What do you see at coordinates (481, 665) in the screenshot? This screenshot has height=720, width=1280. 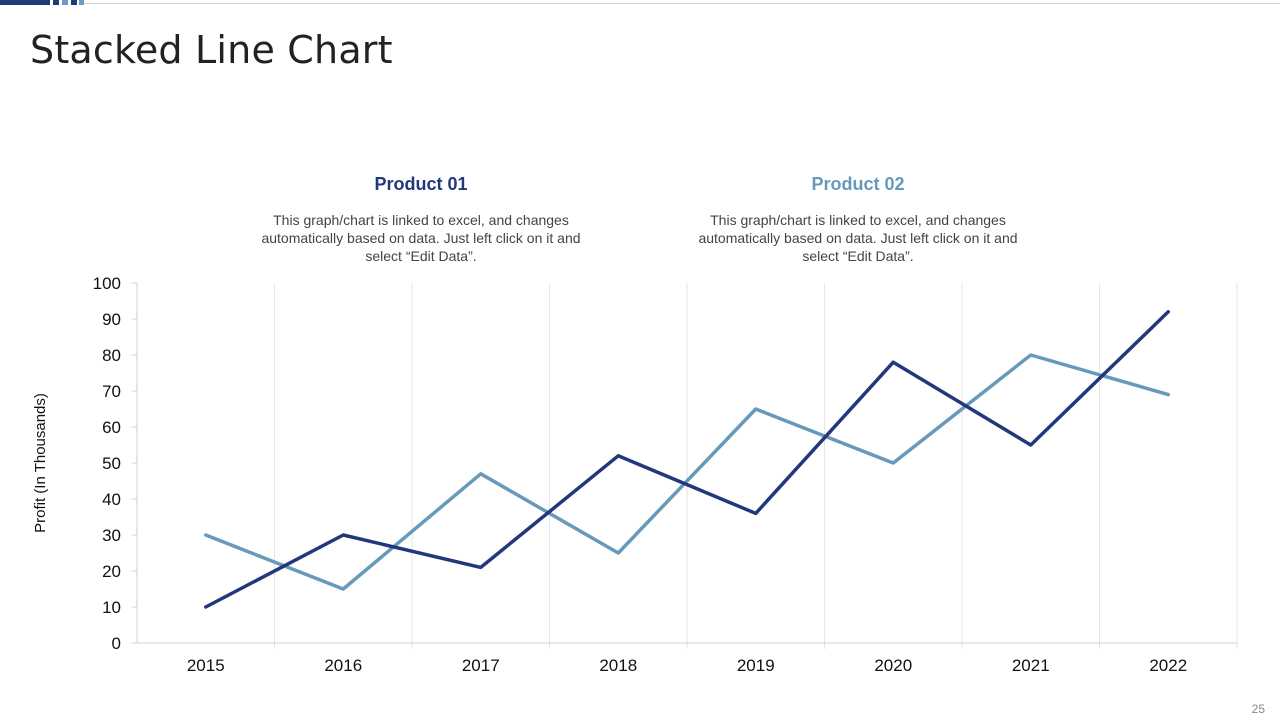 I see `x-tick-label: 2017` at bounding box center [481, 665].